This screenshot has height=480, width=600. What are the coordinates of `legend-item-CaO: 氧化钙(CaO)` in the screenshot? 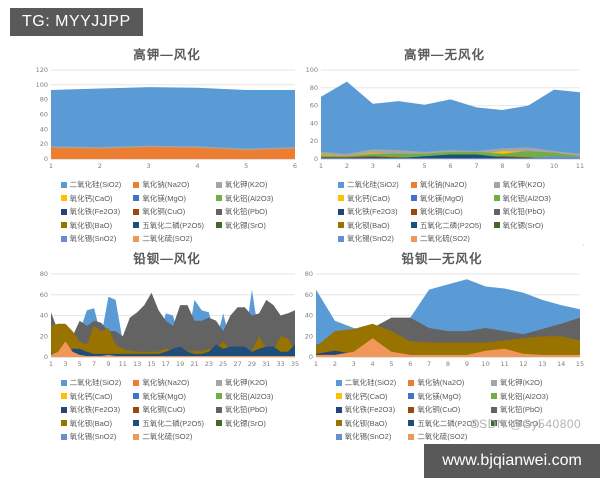 It's located at (368, 198).